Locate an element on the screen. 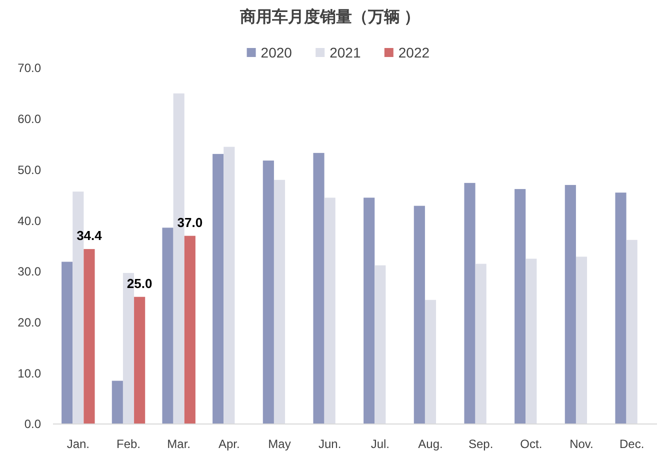  x-tick-label: Apr. is located at coordinates (229, 444).